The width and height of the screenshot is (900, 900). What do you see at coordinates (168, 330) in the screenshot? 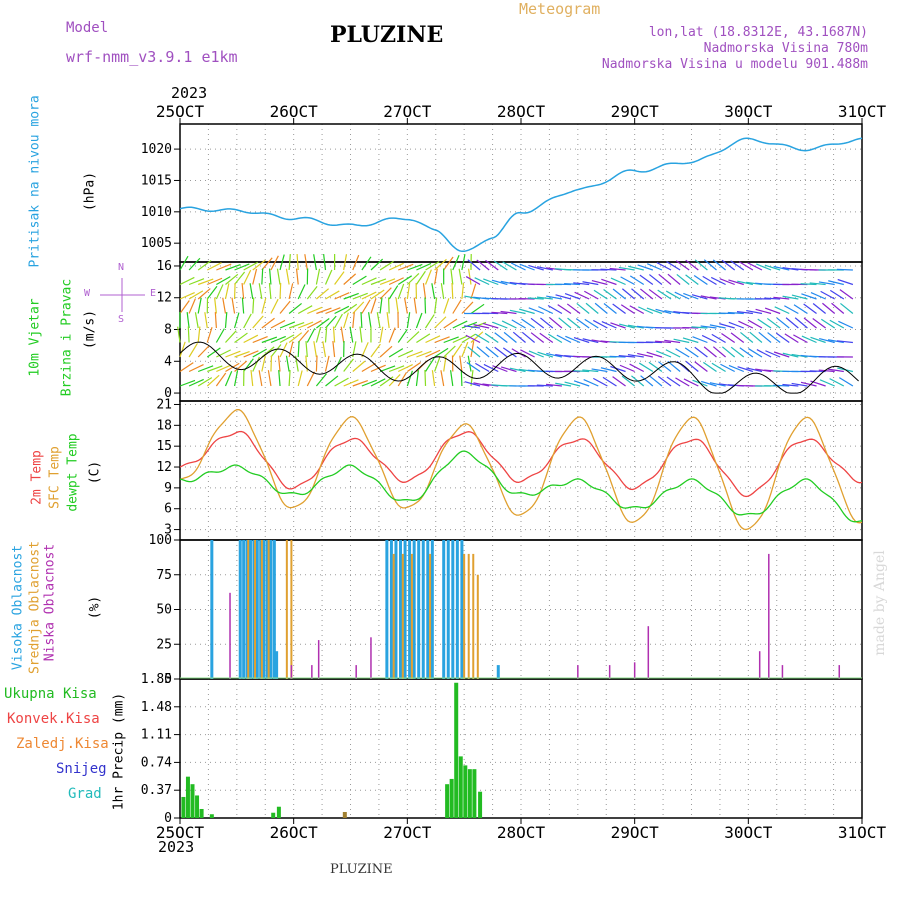
I see `y-tick-label: 8` at bounding box center [168, 330].